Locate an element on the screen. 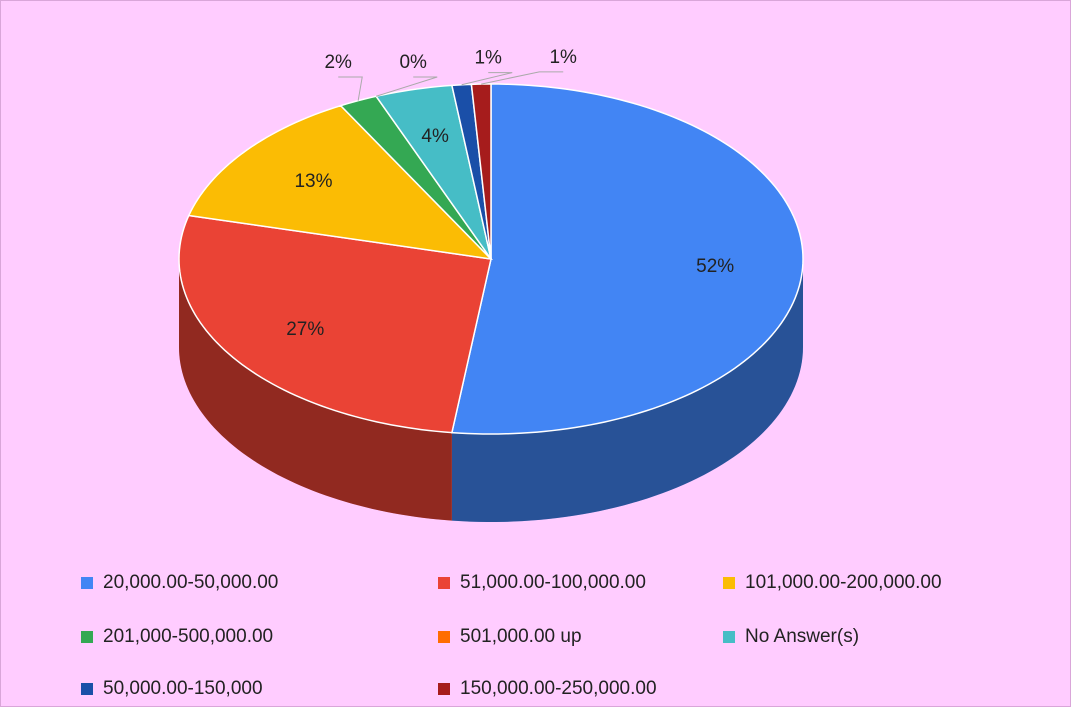 The image size is (1071, 707). legend-label: 101,000.00-200,000.00 is located at coordinates (843, 582).